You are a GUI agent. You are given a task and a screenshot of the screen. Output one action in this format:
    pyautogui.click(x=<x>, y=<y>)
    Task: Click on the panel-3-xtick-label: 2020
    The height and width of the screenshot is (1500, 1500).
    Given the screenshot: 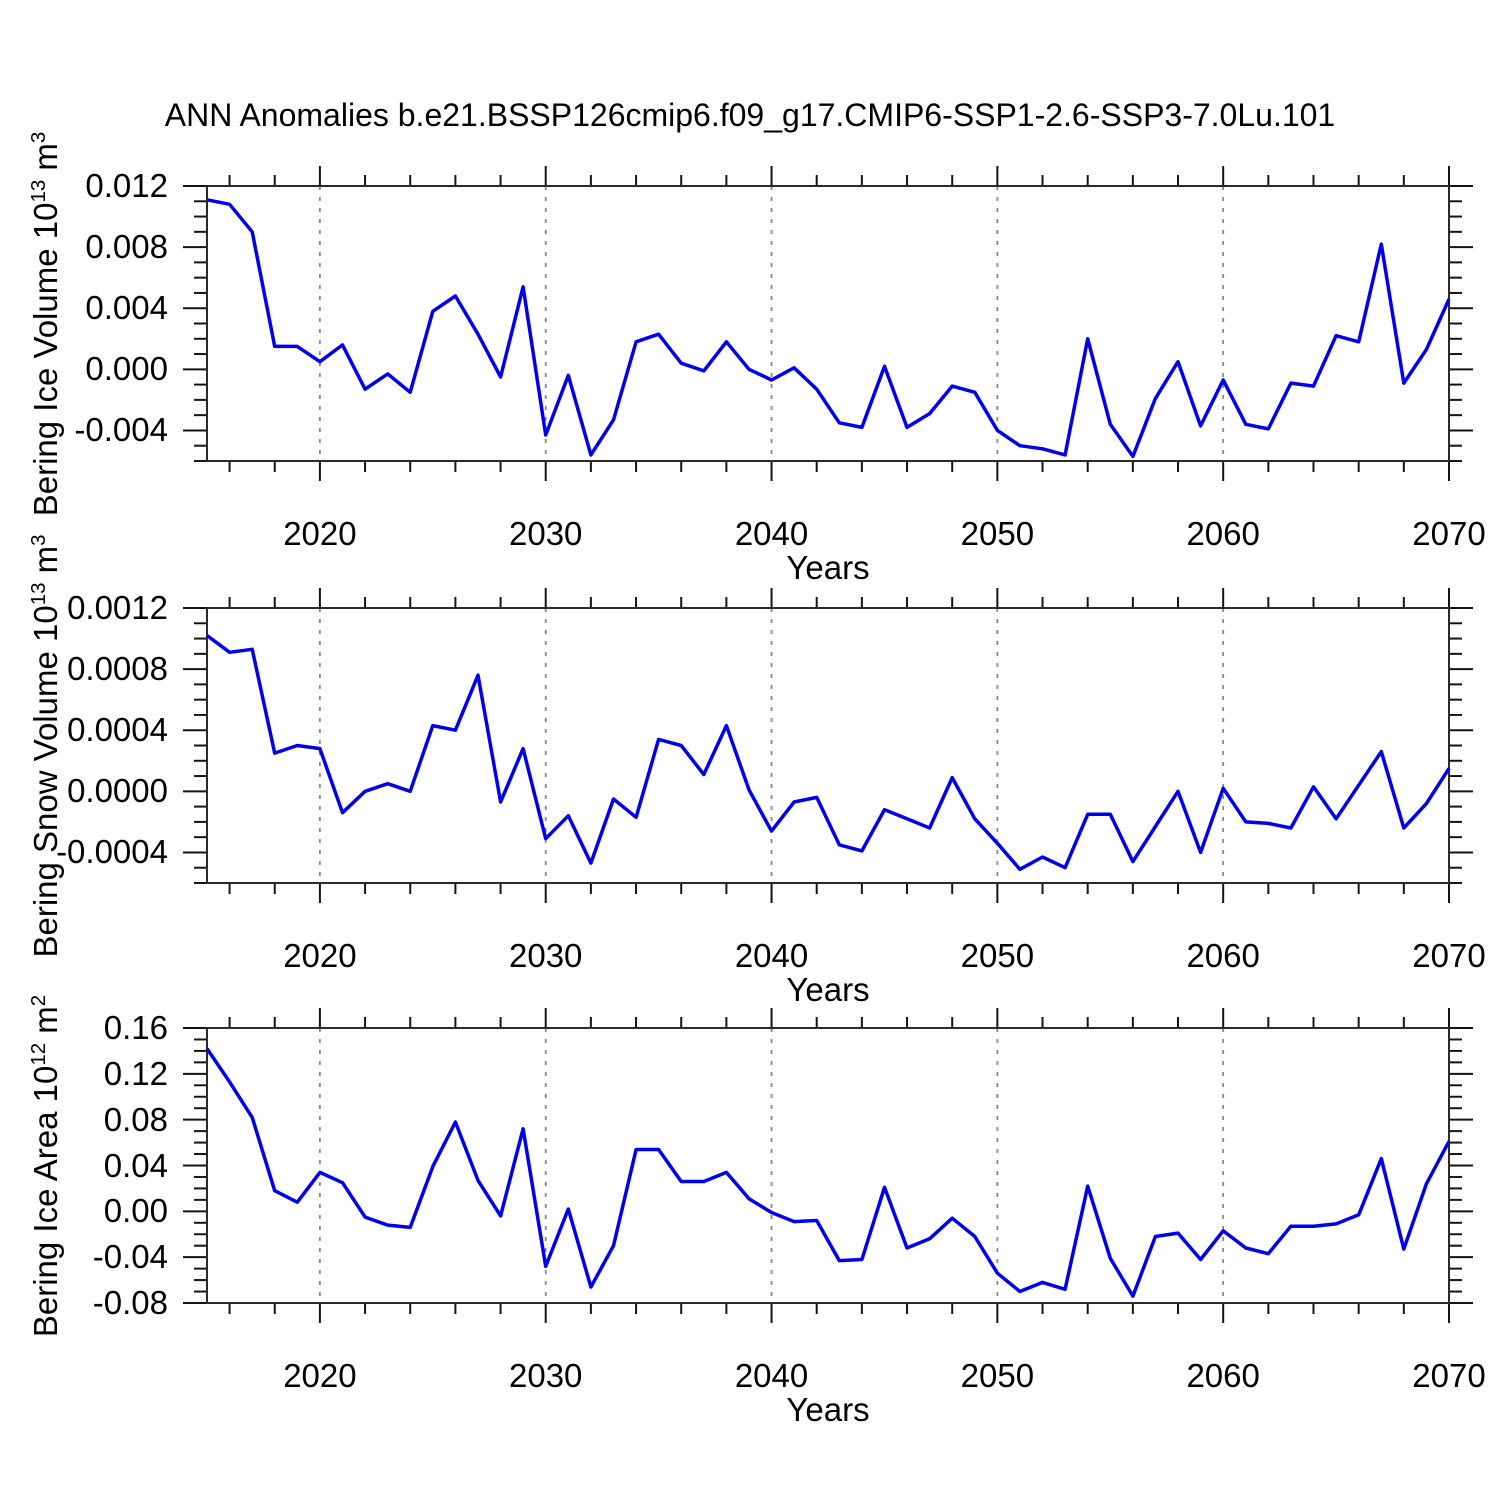 What is the action you would take?
    pyautogui.click(x=320, y=1375)
    